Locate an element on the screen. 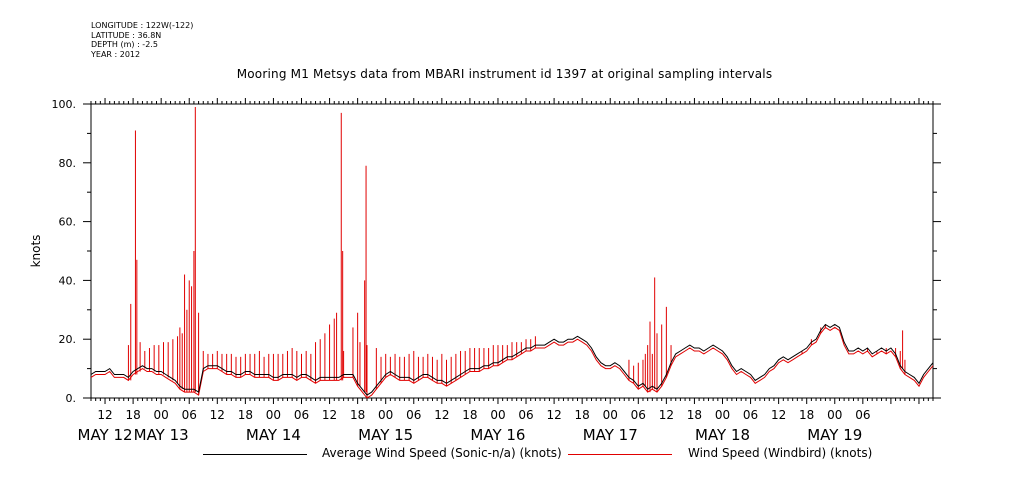  series-line-average is located at coordinates (512, 359).